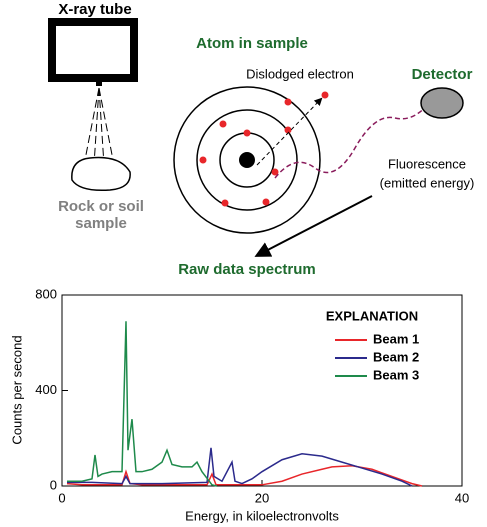  I want to click on legend-label: Beam 3, so click(396, 374).